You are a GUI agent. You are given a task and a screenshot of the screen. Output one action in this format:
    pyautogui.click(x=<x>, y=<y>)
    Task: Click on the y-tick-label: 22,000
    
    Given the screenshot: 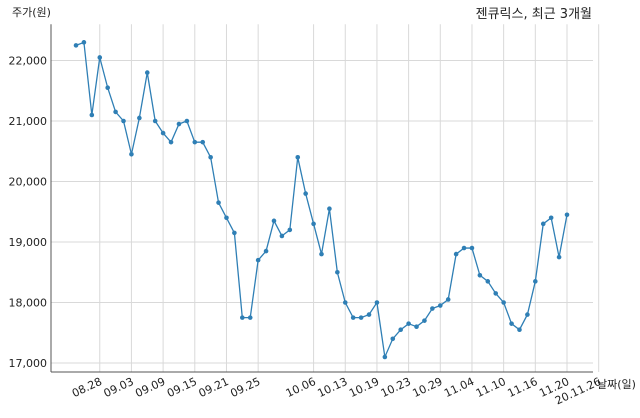 What is the action you would take?
    pyautogui.click(x=28, y=61)
    